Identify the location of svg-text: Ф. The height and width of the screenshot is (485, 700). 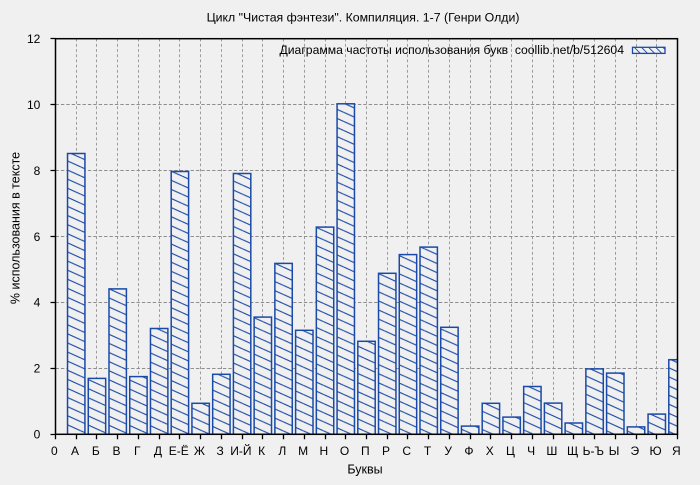
(468, 451).